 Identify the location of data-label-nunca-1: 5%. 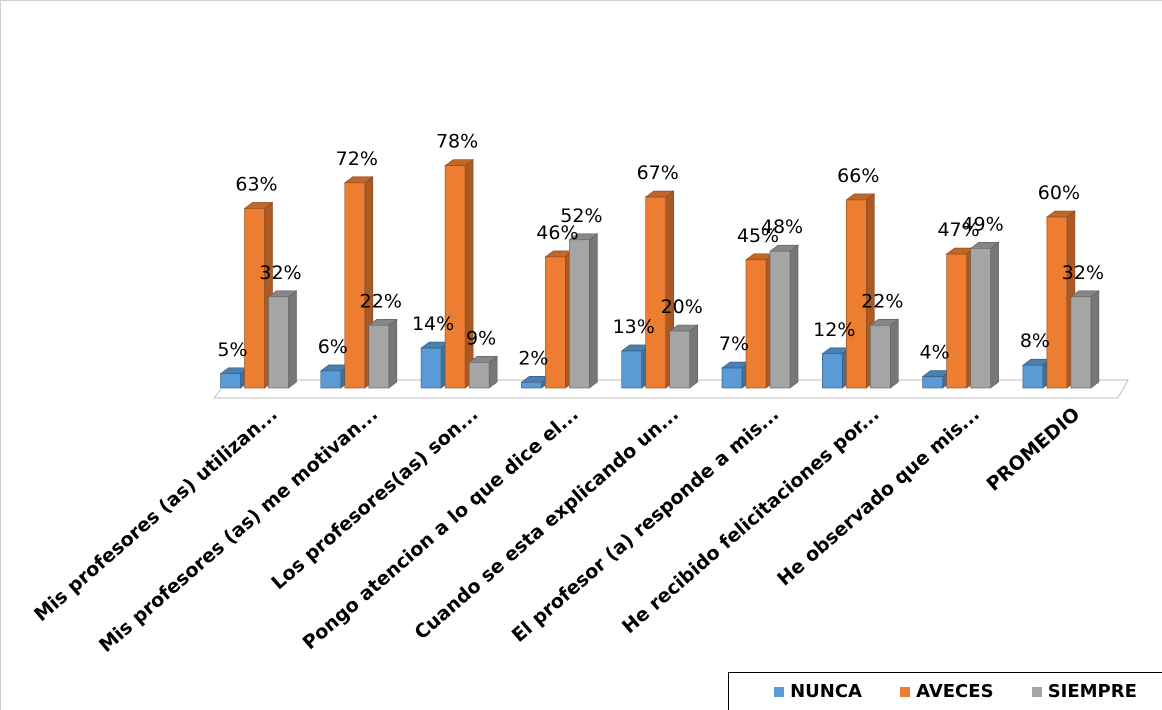
(232, 350).